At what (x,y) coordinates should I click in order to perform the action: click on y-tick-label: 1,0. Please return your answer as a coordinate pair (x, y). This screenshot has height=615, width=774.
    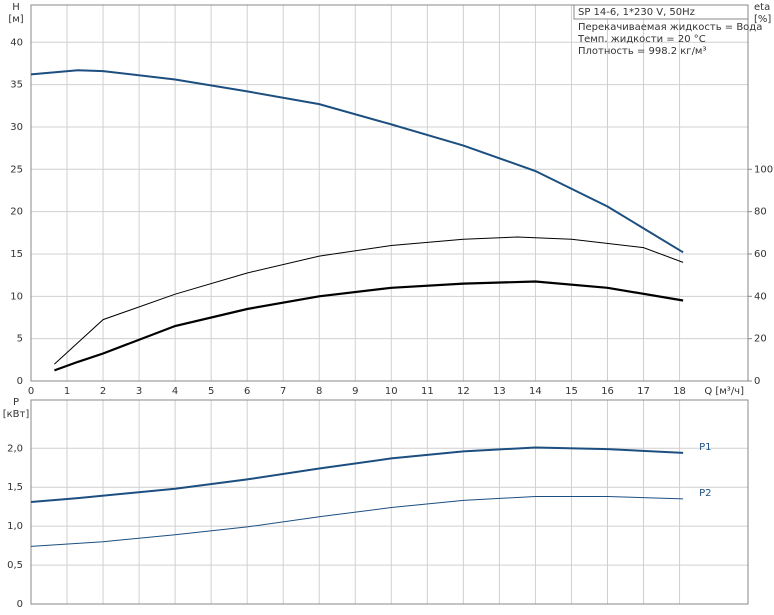
    Looking at the image, I should click on (15, 526).